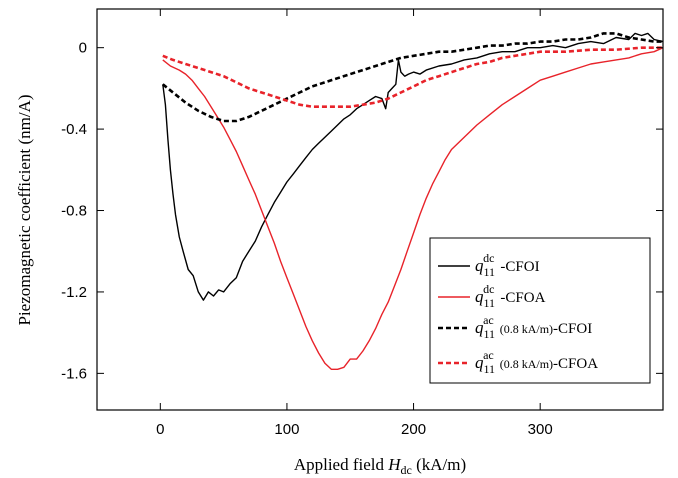 This screenshot has width=678, height=478. Describe the element at coordinates (510, 296) in the screenshot. I see `legend-label-2: q11dc-CFOA` at that location.